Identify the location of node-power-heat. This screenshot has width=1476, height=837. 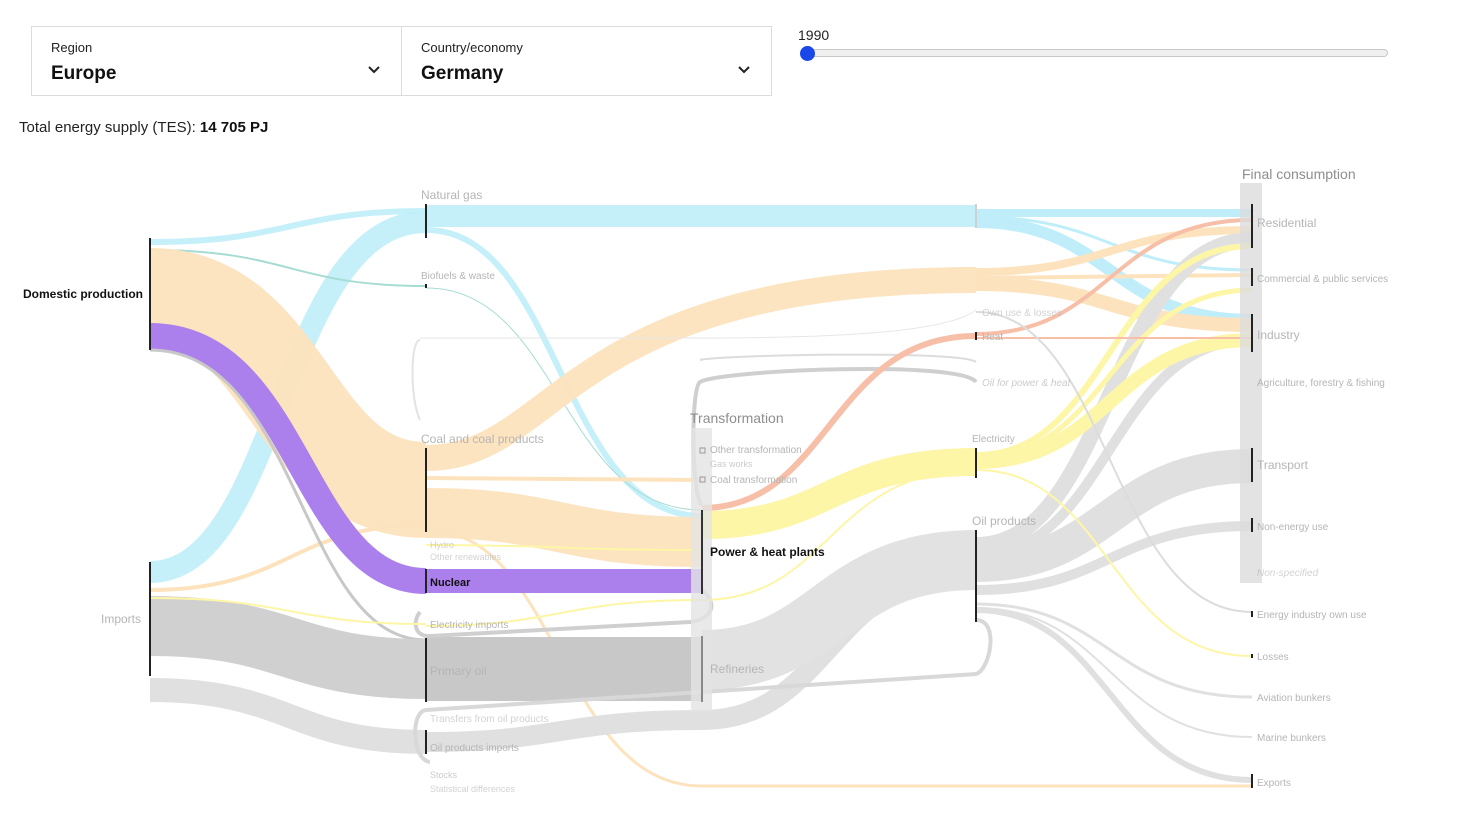
(702, 552).